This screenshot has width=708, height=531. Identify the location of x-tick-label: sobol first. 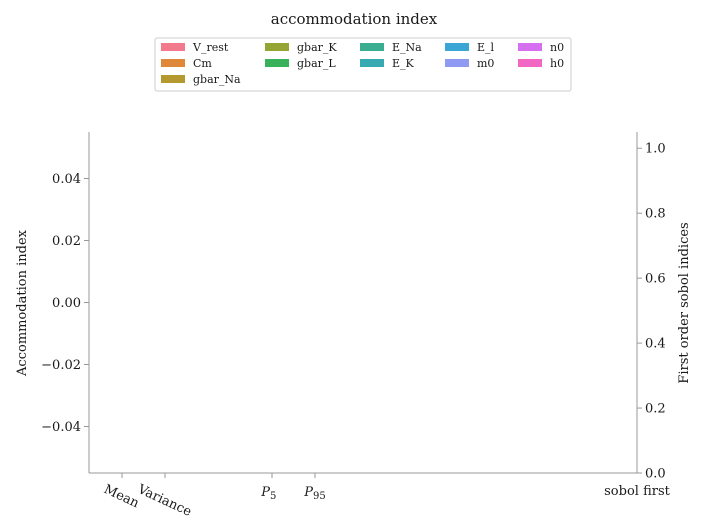
(637, 491).